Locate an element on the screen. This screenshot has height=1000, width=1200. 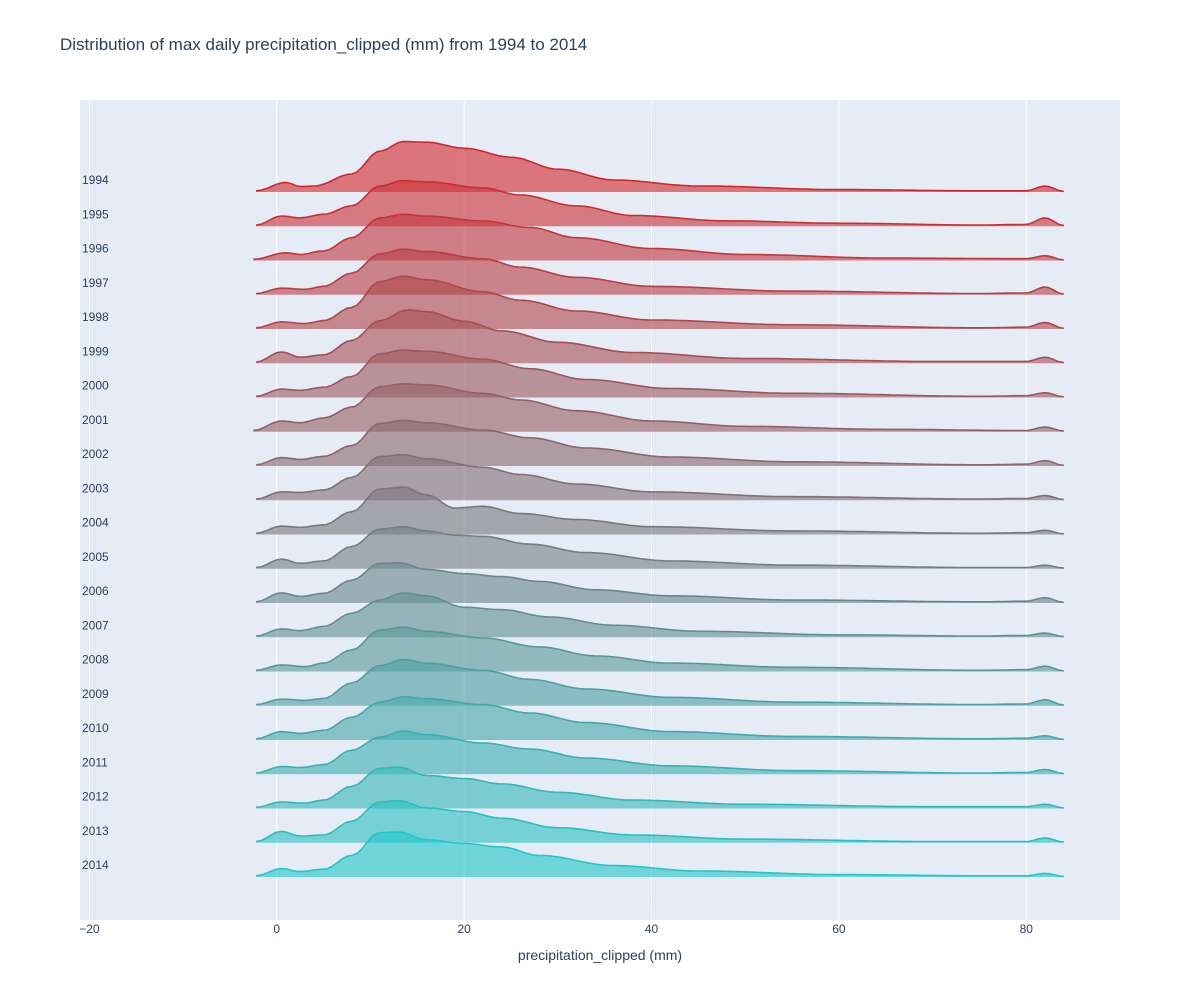
ridge-area-2011 is located at coordinates (660, 753).